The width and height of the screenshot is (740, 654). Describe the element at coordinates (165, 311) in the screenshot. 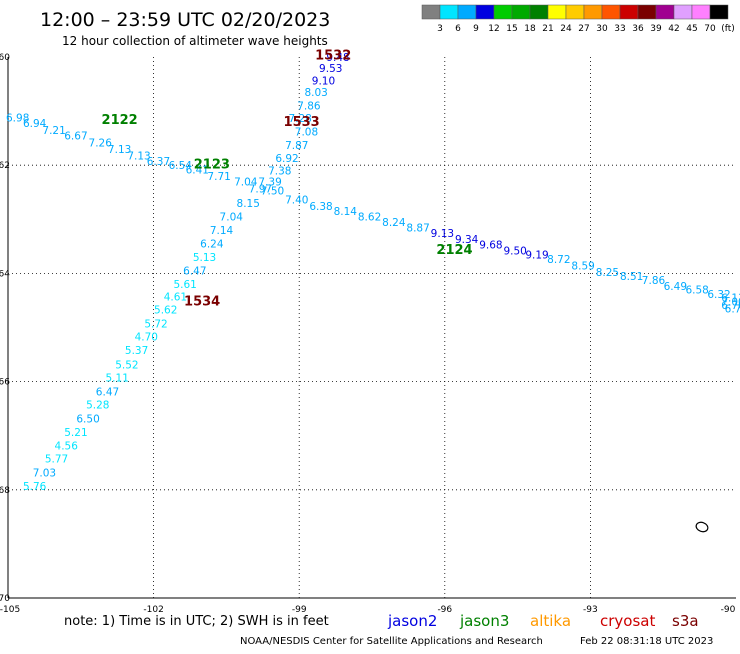

I see `wave-height-label: 5.62` at that location.